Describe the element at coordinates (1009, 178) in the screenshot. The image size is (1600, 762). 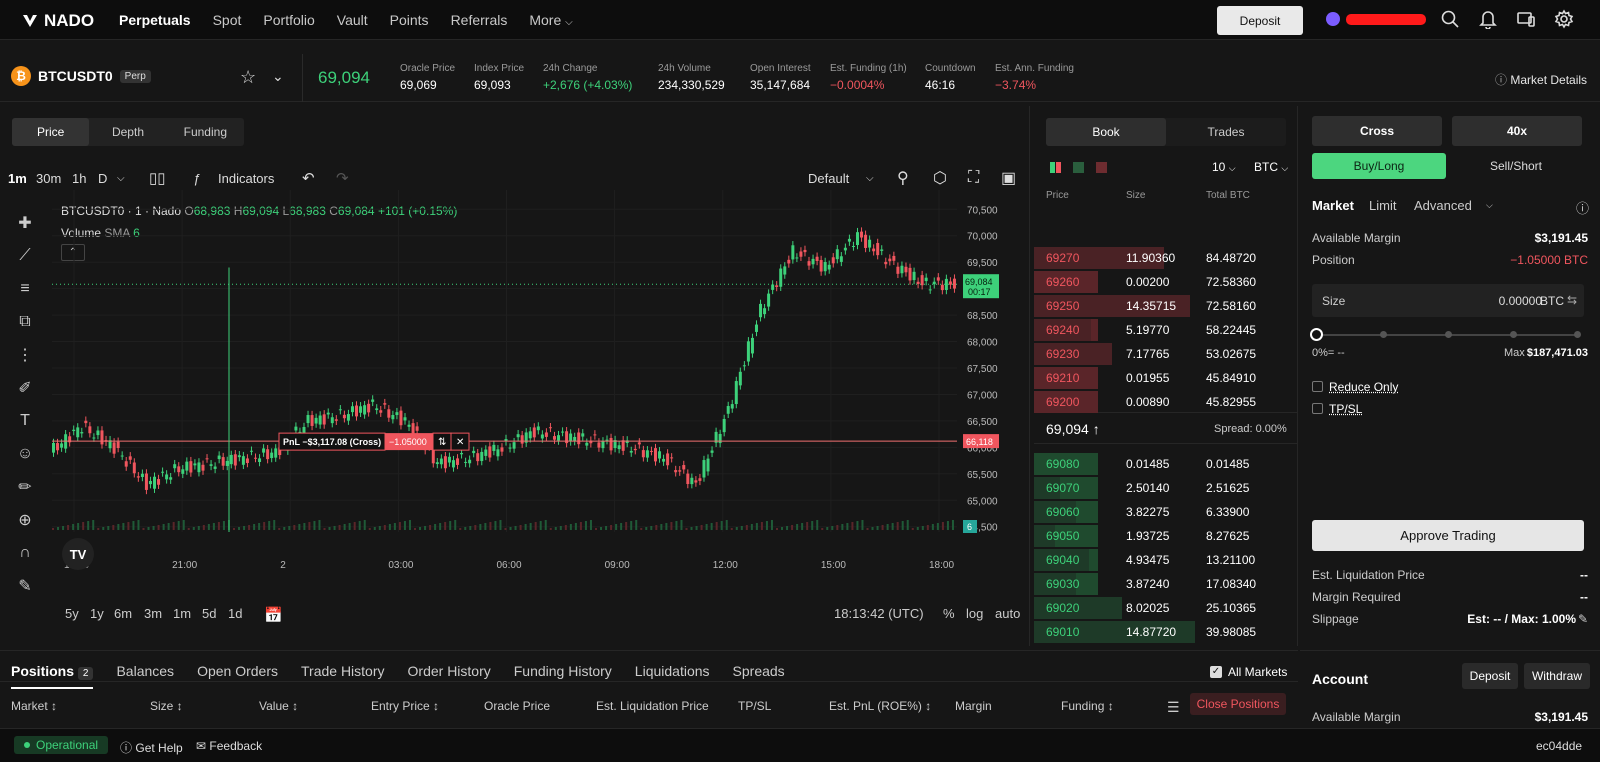
I see `camera-icon: ▣` at that location.